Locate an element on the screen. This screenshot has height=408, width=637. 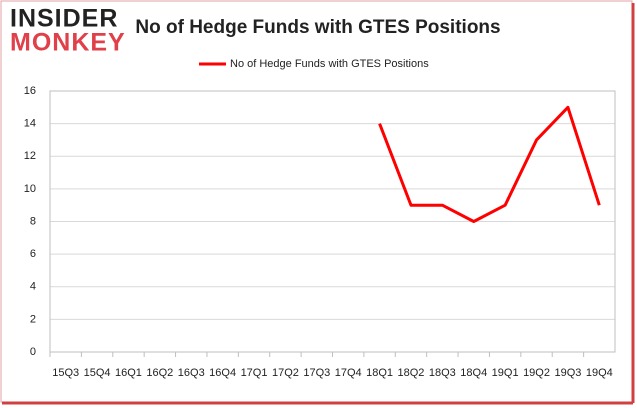
logo-bottom: MONKEY is located at coordinates (68, 43).